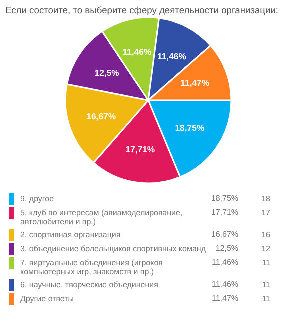 The height and width of the screenshot is (321, 283). Describe the element at coordinates (142, 11) in the screenshot. I see `chart-title: Если состоите, то выберите сферу деятельности организации:` at that location.